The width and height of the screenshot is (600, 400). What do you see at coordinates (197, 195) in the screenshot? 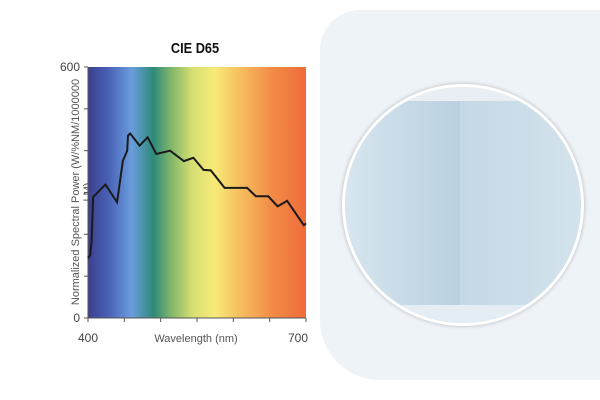
I see `series-line` at bounding box center [197, 195].